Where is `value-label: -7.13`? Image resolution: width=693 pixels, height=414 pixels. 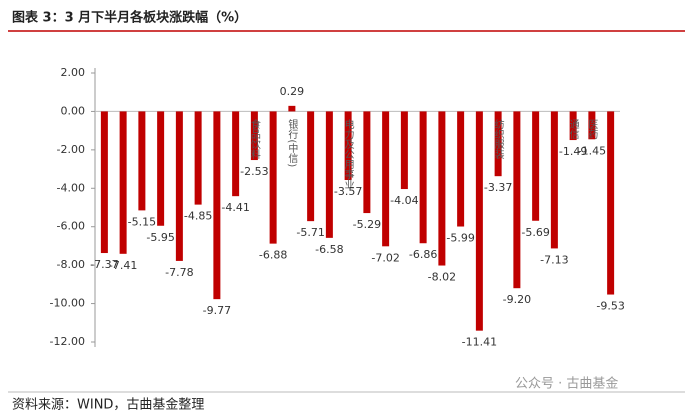
value-label: -7.13 is located at coordinates (554, 259).